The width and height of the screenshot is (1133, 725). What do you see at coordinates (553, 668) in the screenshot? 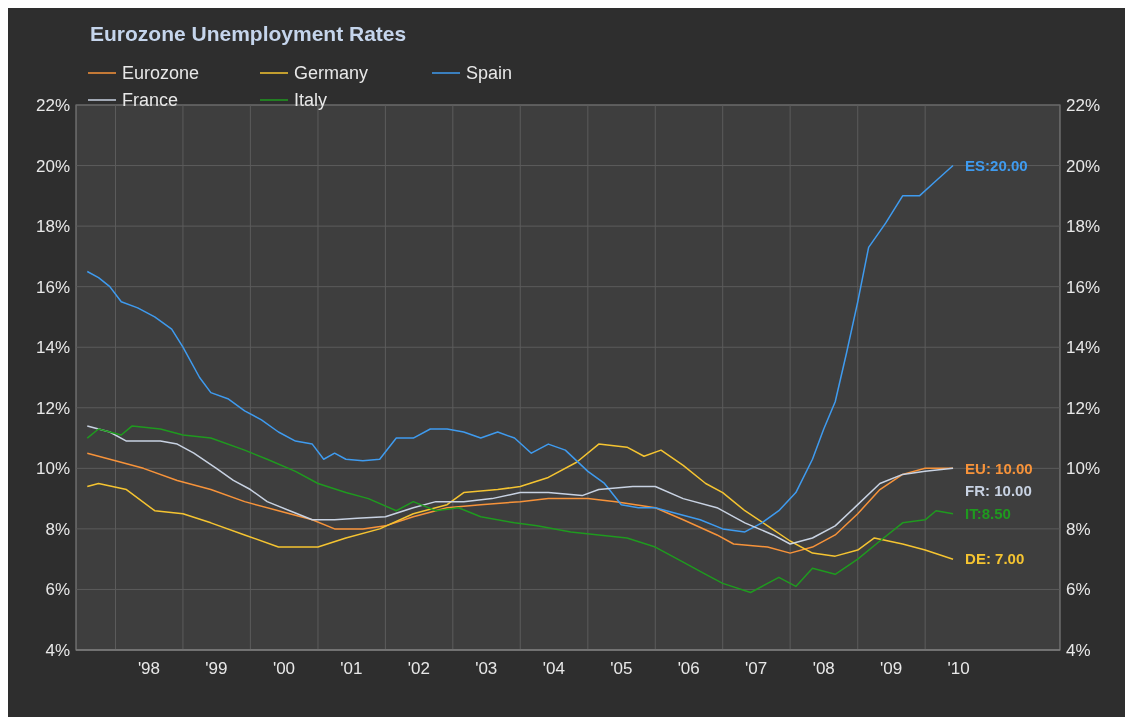
I see `x-tick-label: '04` at bounding box center [553, 668].